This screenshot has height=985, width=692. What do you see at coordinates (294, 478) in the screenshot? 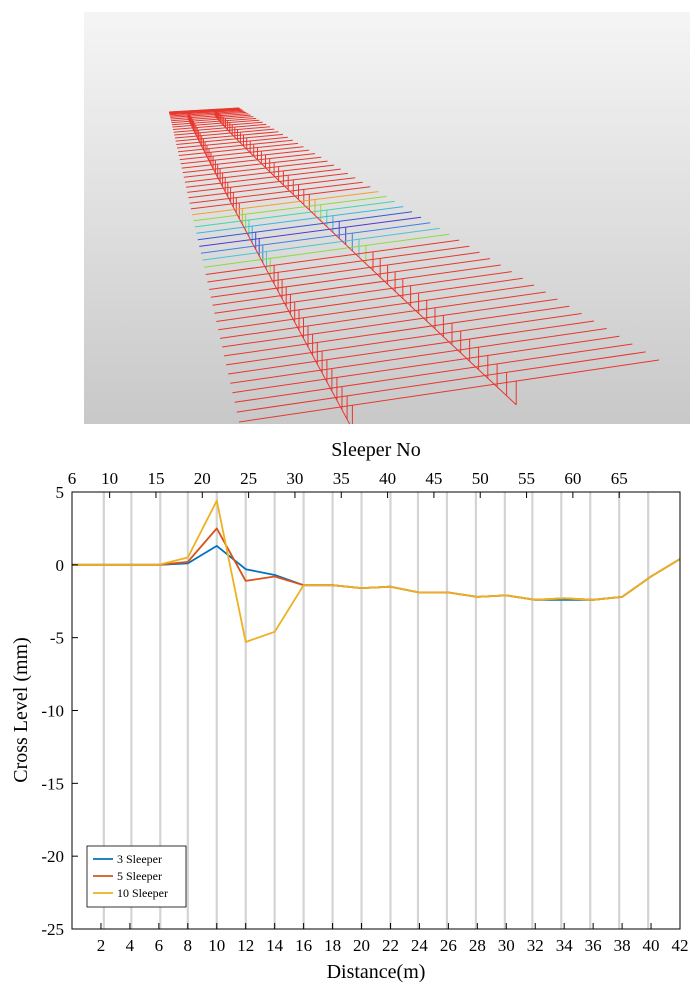
I see `top-tick-label: 30` at bounding box center [294, 478].